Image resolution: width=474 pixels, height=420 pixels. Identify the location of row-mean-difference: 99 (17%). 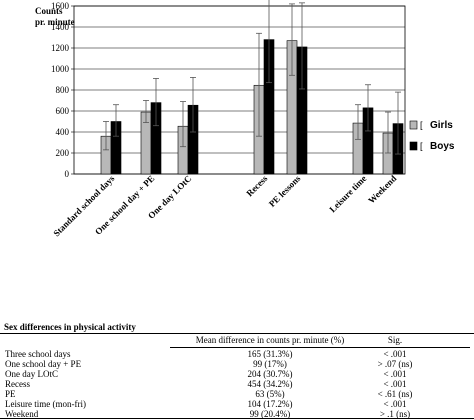
(270, 364).